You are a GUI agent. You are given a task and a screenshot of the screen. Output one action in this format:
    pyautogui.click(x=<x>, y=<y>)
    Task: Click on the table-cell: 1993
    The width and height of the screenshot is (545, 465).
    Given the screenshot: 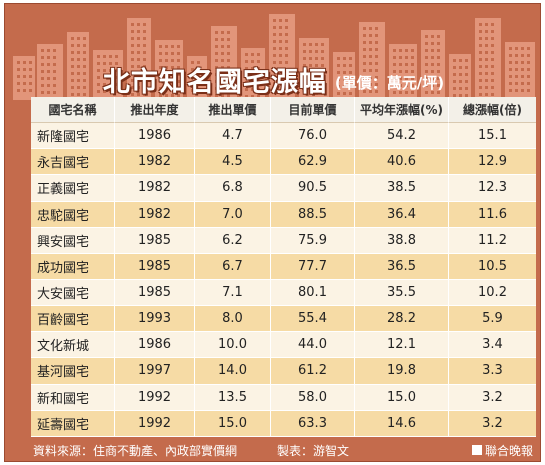 What is the action you would take?
    pyautogui.click(x=155, y=319)
    